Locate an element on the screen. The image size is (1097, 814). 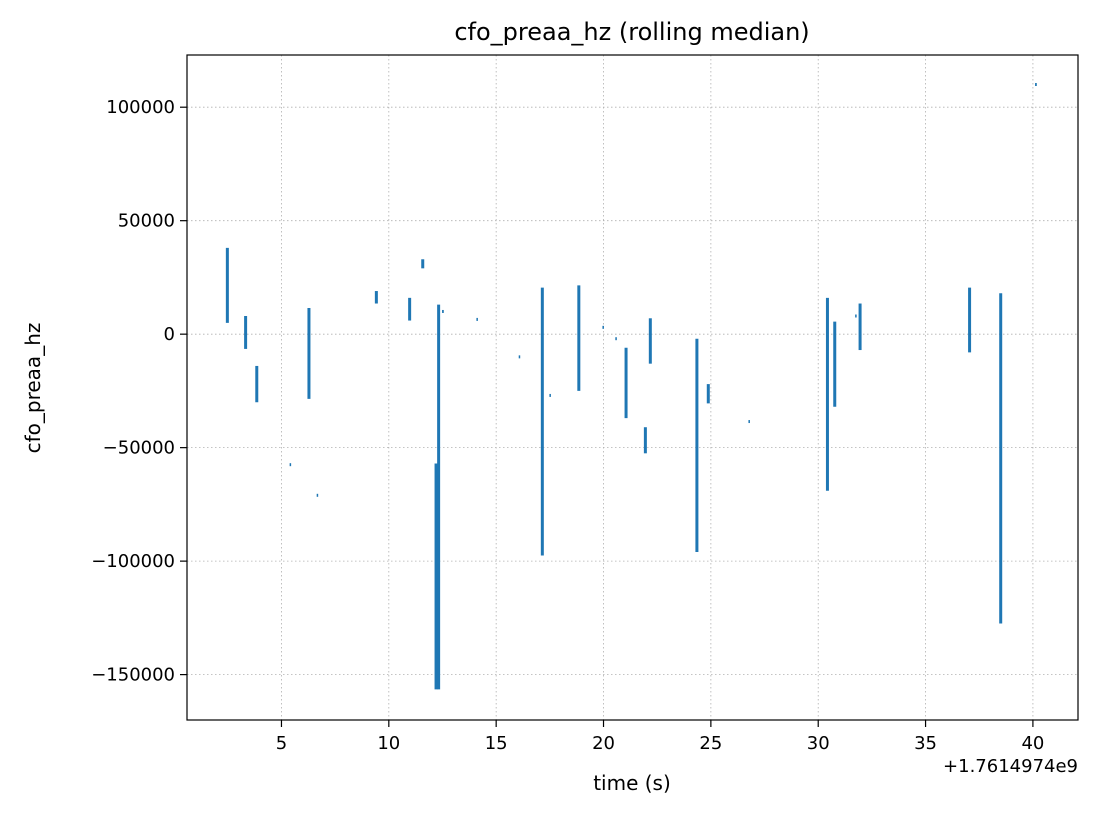
chart-title: cfo_preaa_hz (rolling median) is located at coordinates (631, 32).